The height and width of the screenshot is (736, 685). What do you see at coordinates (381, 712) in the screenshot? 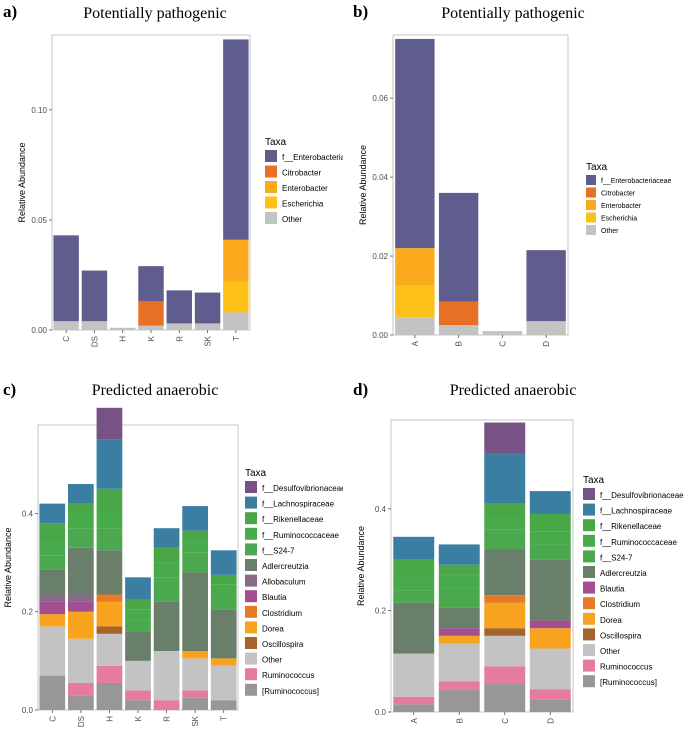
I see `y-tick-label: 0.0` at bounding box center [381, 712].